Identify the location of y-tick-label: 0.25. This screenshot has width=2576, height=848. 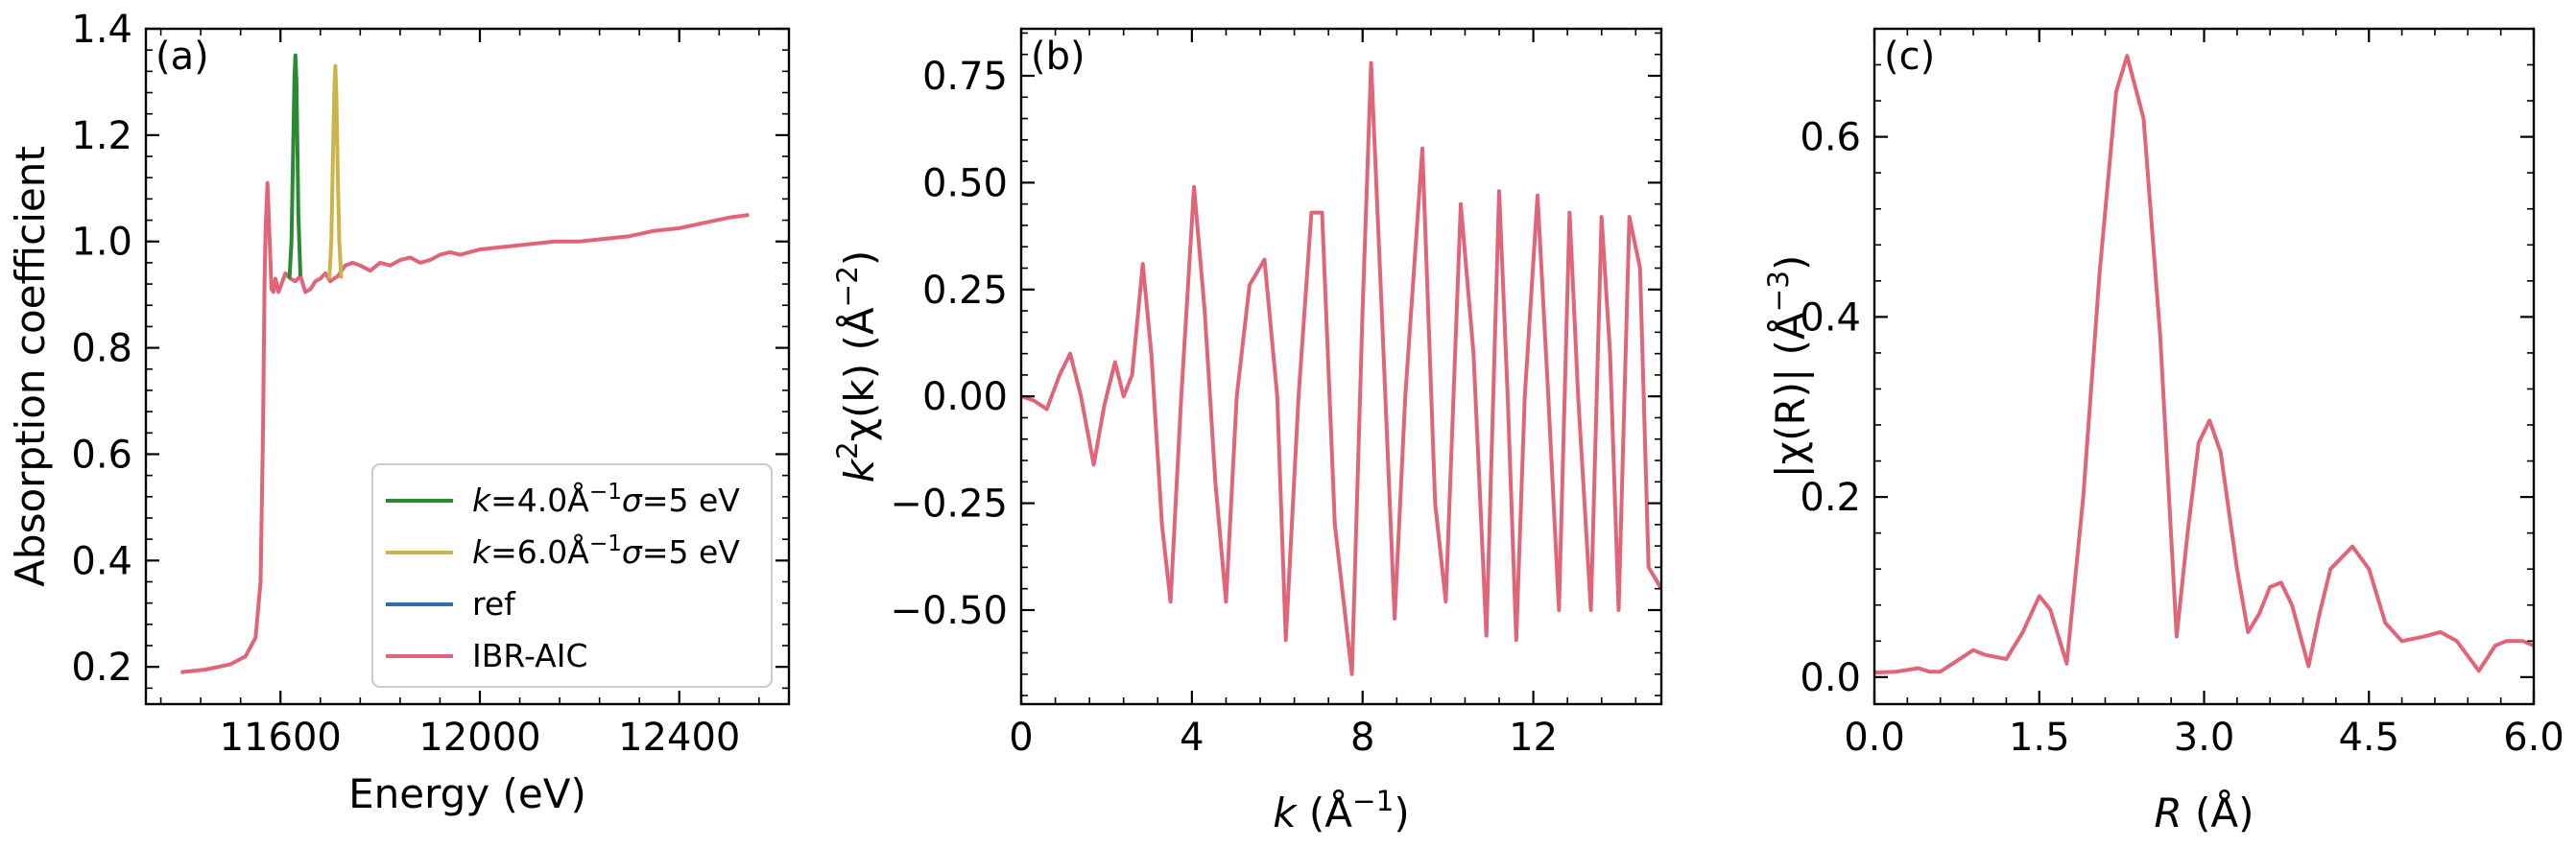
(965, 291).